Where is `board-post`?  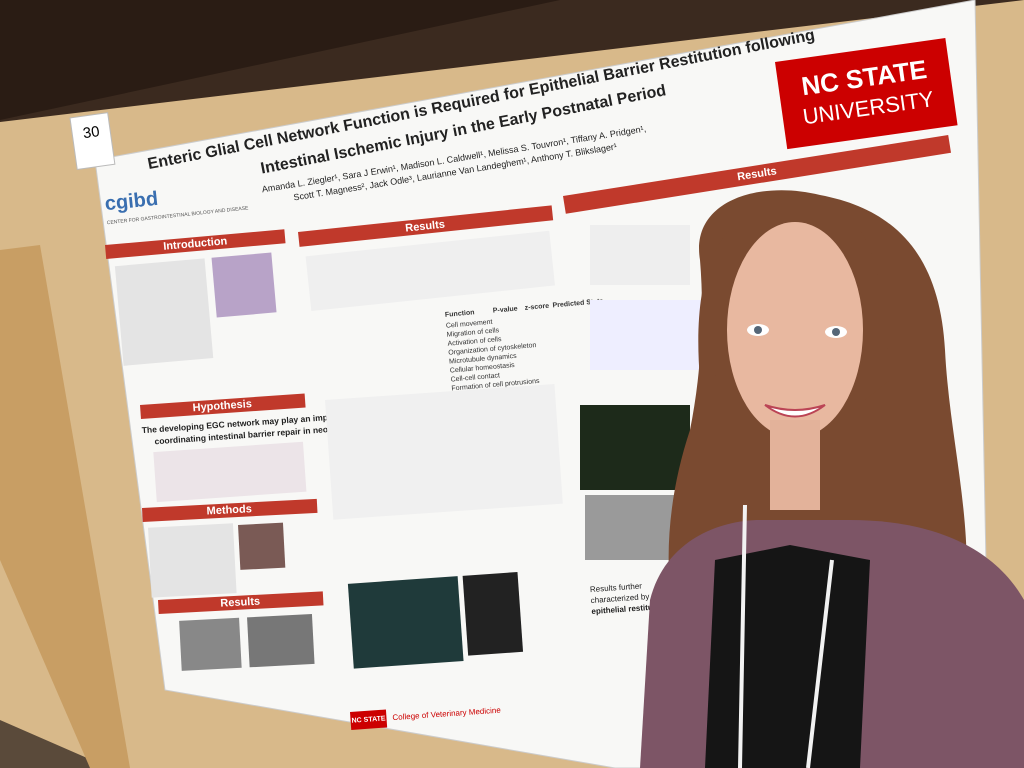
board-post is located at coordinates (65, 506).